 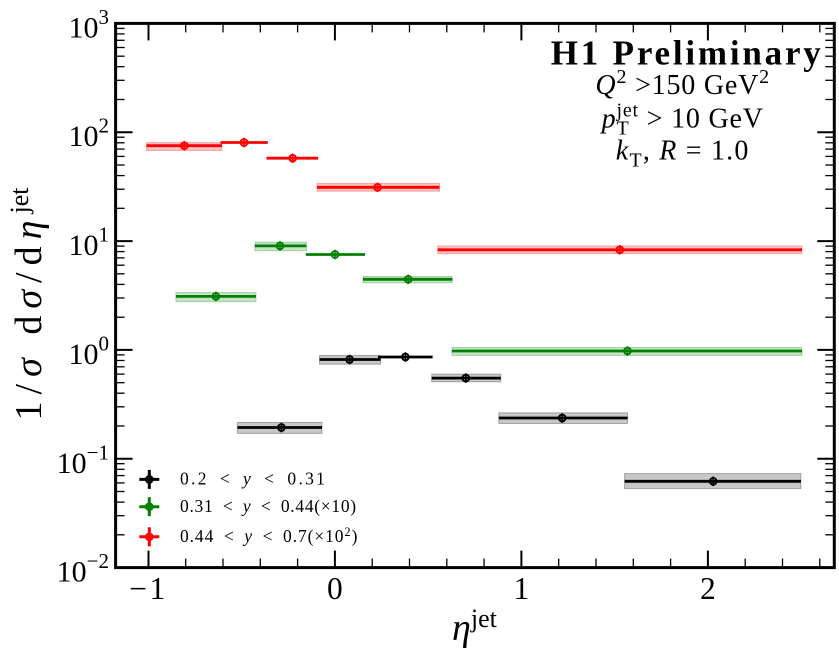 I want to click on svg-text: 0.44 < y < 0.7(×102), so click(x=269, y=535).